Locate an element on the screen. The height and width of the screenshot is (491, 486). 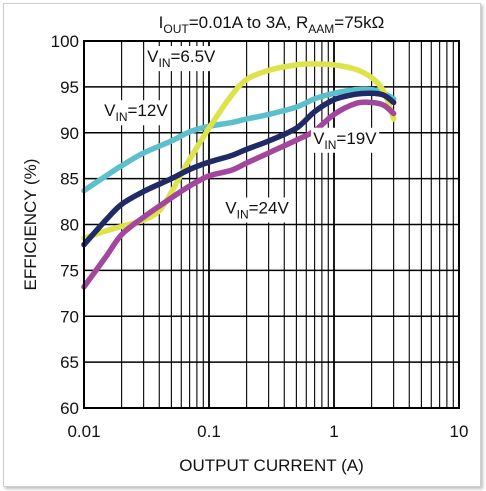
y-tick-labels: 60 65 70 75 80 85 90 95 100 is located at coordinates (65, 225).